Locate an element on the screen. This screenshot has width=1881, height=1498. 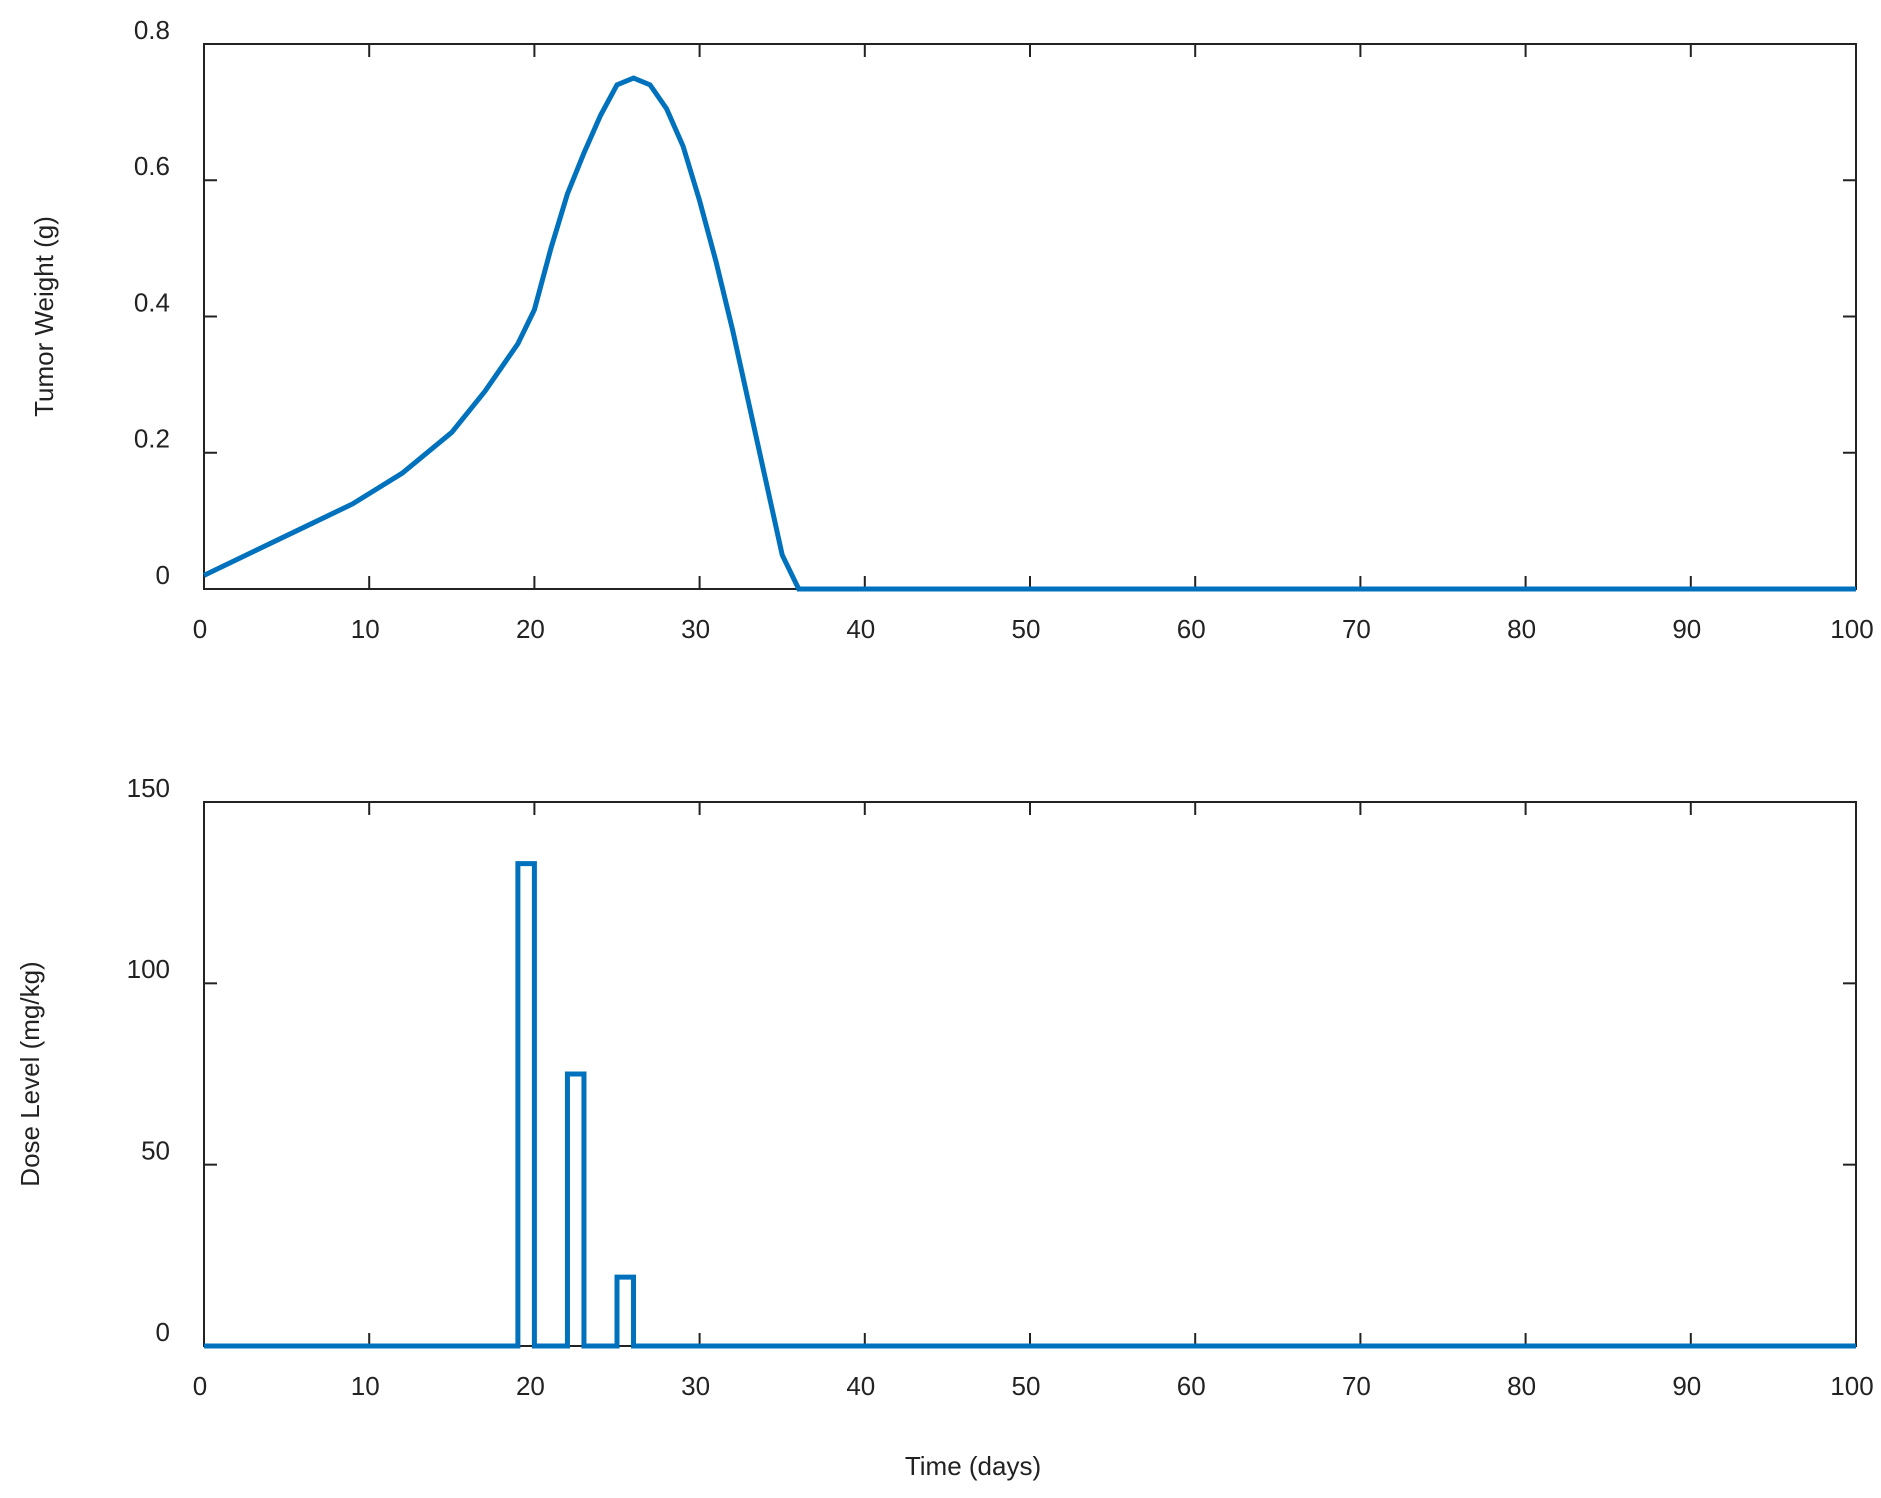
y-tick-label: 150 is located at coordinates (148, 788).